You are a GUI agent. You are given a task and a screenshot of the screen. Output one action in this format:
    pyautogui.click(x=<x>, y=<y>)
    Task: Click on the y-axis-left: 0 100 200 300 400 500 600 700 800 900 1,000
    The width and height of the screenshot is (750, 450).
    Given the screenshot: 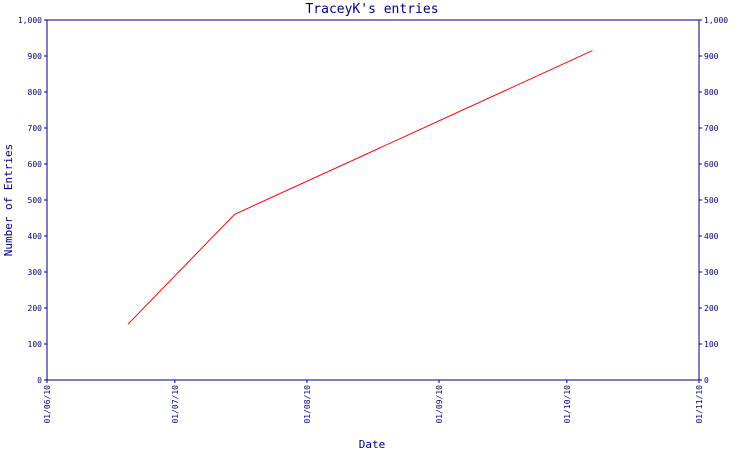 What is the action you would take?
    pyautogui.click(x=32, y=200)
    